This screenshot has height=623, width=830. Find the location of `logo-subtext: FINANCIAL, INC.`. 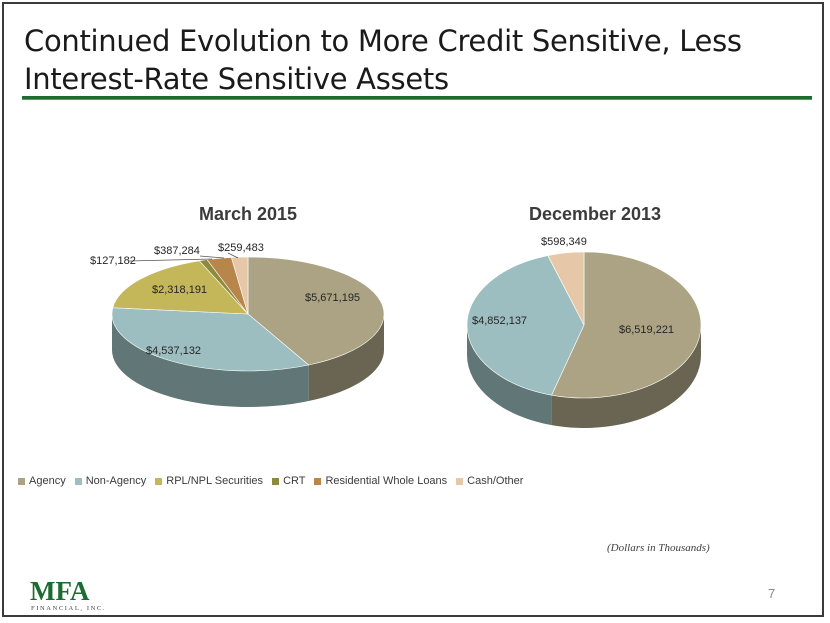

logo-subtext: FINANCIAL, INC. is located at coordinates (68, 608).